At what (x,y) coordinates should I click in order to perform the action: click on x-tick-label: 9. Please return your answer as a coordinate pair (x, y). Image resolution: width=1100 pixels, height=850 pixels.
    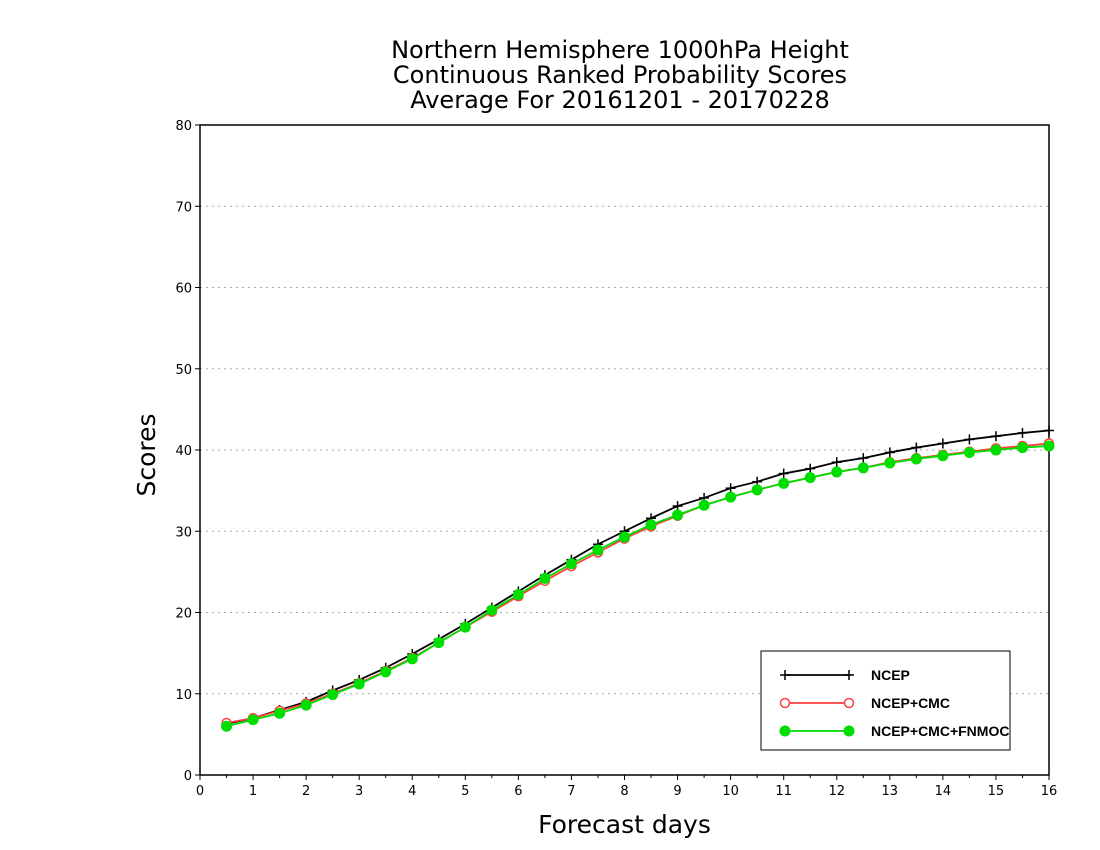
    Looking at the image, I should click on (677, 791).